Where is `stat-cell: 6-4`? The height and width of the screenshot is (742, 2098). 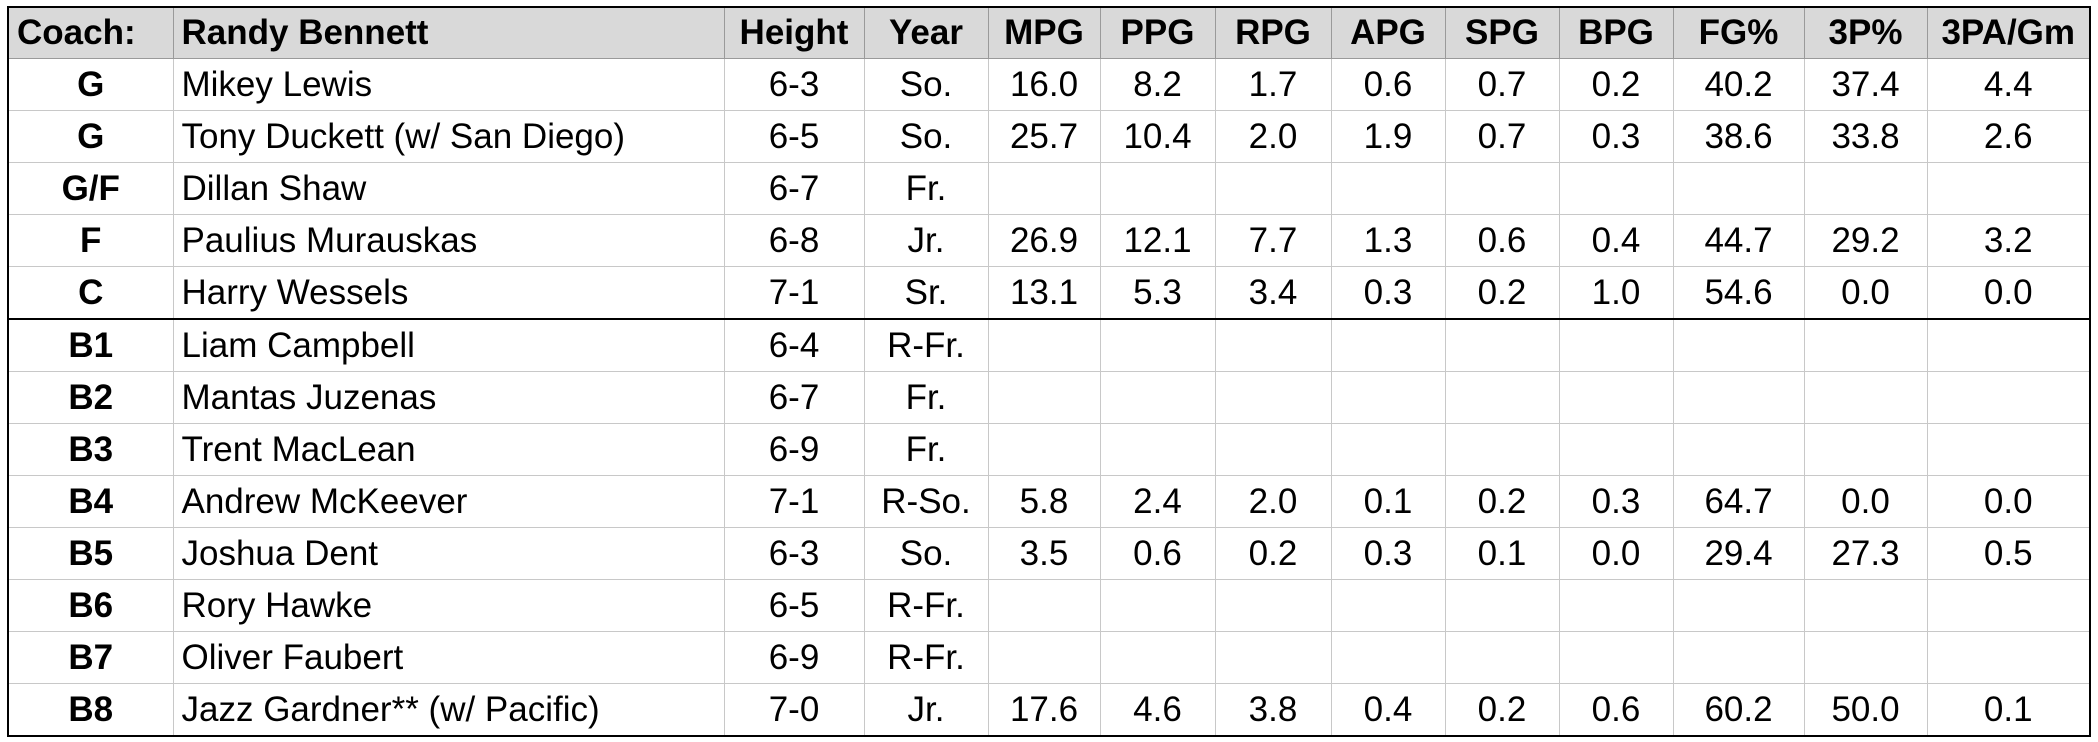 stat-cell: 6-4 is located at coordinates (794, 345).